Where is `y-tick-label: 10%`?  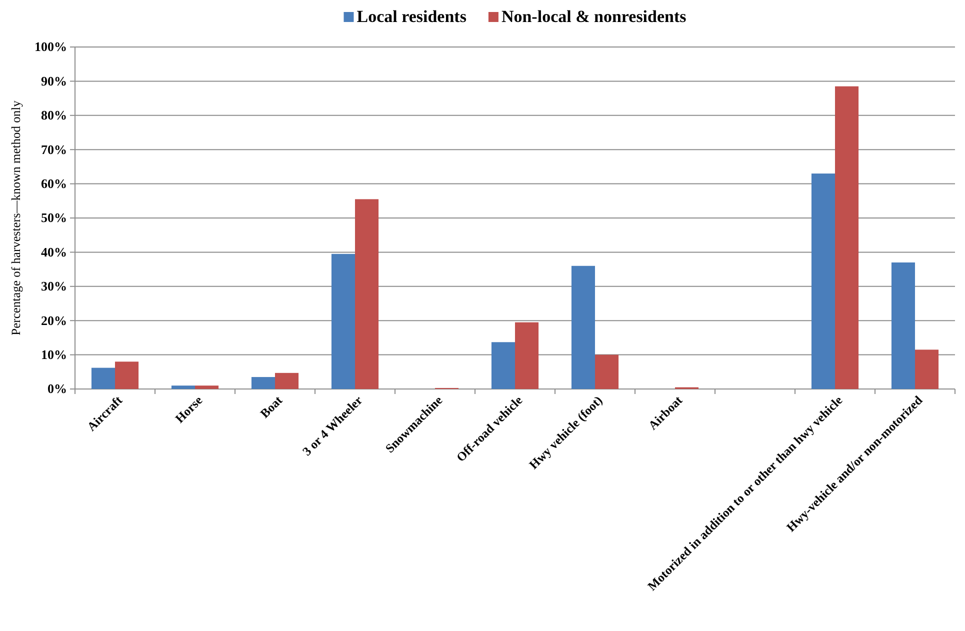
y-tick-label: 10% is located at coordinates (54, 354).